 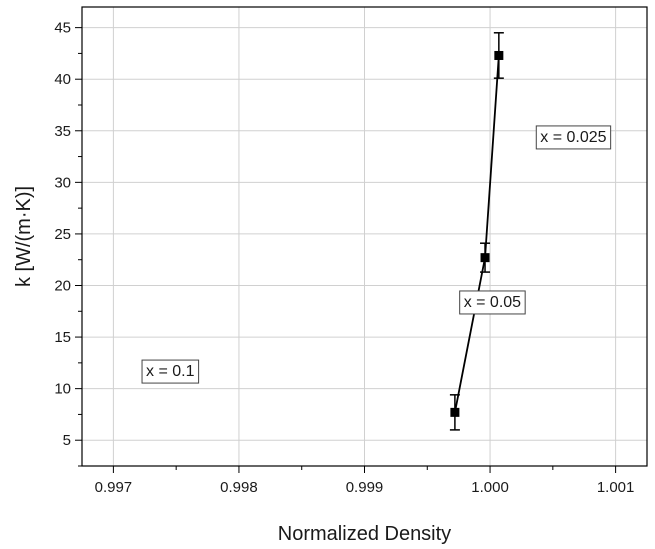 I want to click on y-axis-title: k [W/(m·K)], so click(x=24, y=236).